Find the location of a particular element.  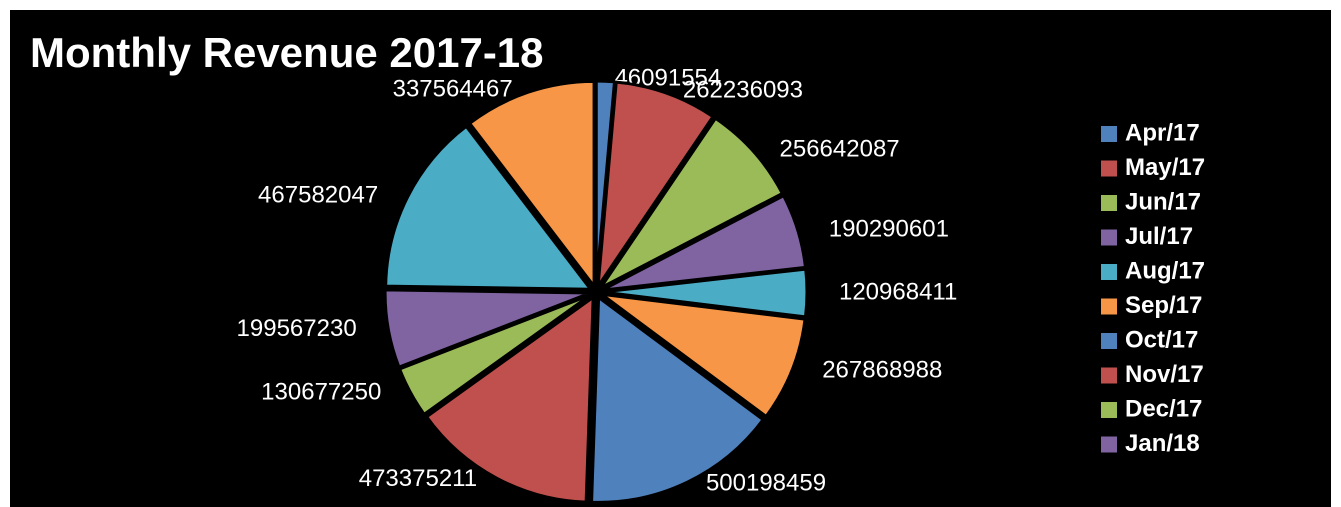

data-label: 120968411 is located at coordinates (898, 291).